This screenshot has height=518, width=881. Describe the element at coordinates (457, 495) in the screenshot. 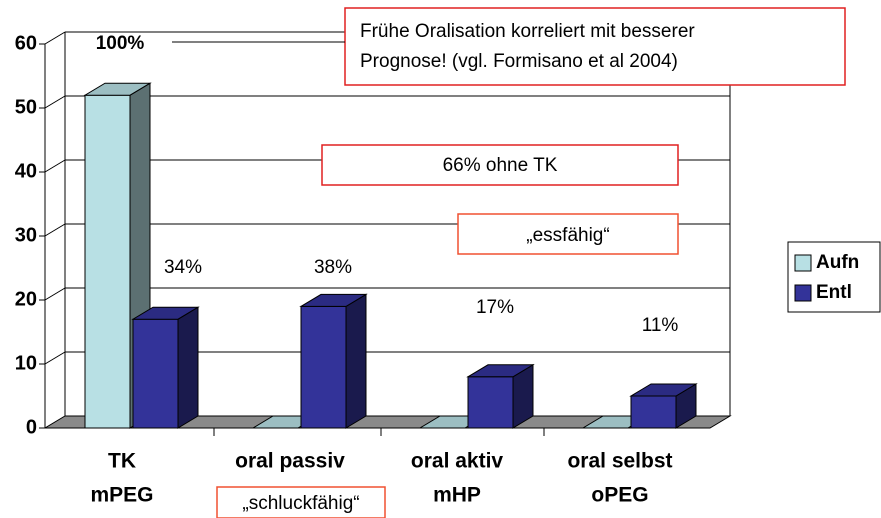

I see `x-tick-label: mHP` at that location.